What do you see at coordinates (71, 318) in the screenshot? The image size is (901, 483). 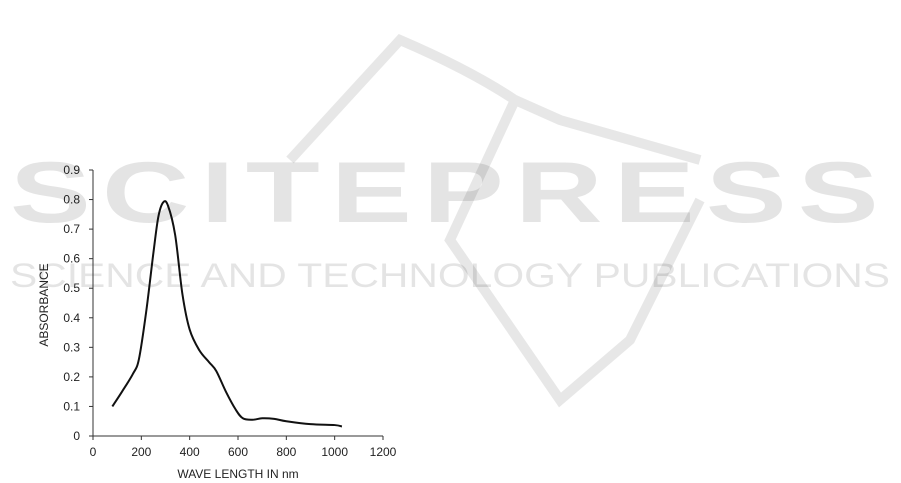 I see `y-tick-label: 0.4` at bounding box center [71, 318].